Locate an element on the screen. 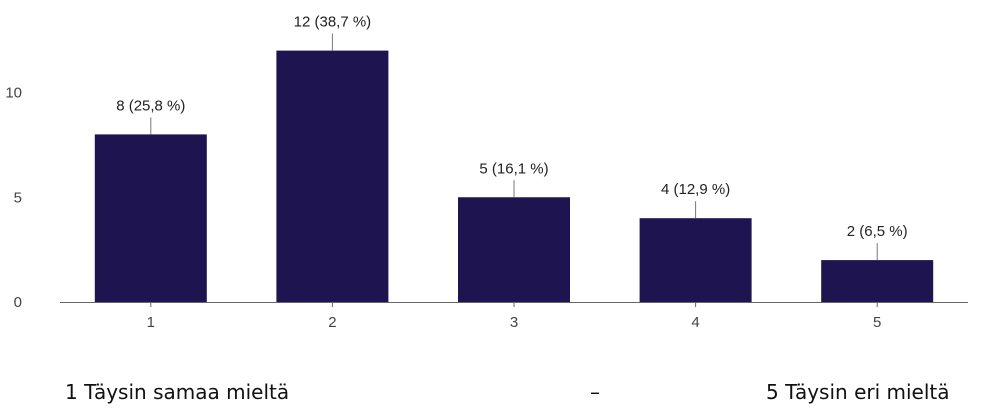 The width and height of the screenshot is (986, 419). y-tick-label: 0 is located at coordinates (18, 302).